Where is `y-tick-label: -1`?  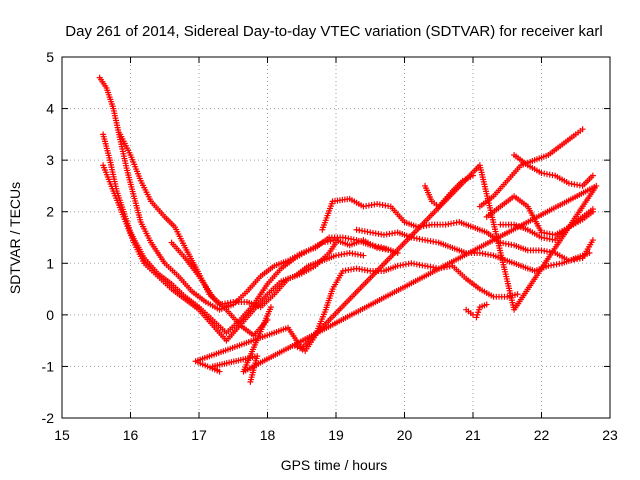 y-tick-label: -1 is located at coordinates (48, 366).